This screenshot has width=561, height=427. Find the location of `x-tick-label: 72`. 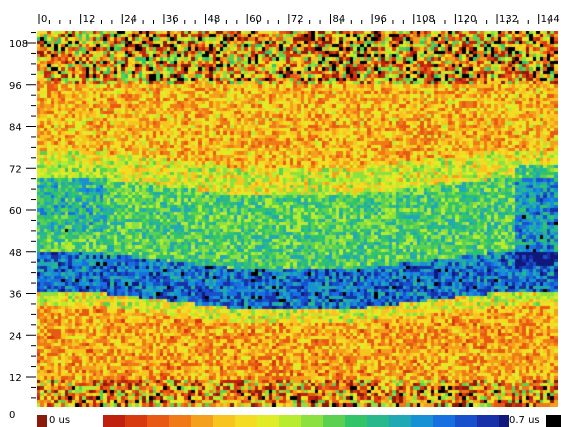

x-tick-label: 72 is located at coordinates (297, 19).